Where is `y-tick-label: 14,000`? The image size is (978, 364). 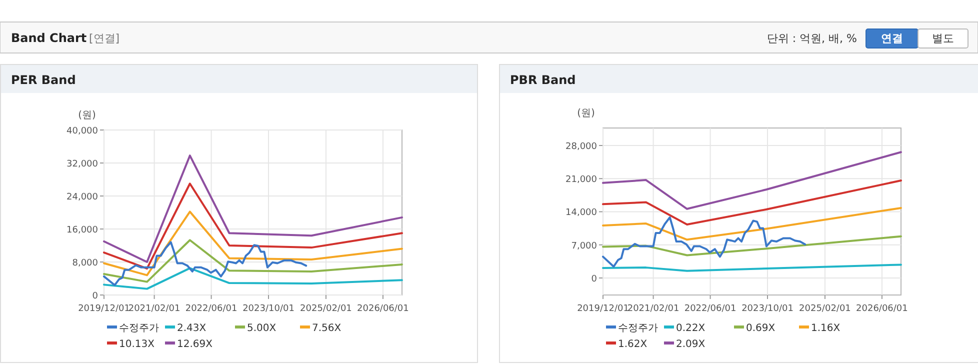
y-tick-label: 14,000 is located at coordinates (582, 213).